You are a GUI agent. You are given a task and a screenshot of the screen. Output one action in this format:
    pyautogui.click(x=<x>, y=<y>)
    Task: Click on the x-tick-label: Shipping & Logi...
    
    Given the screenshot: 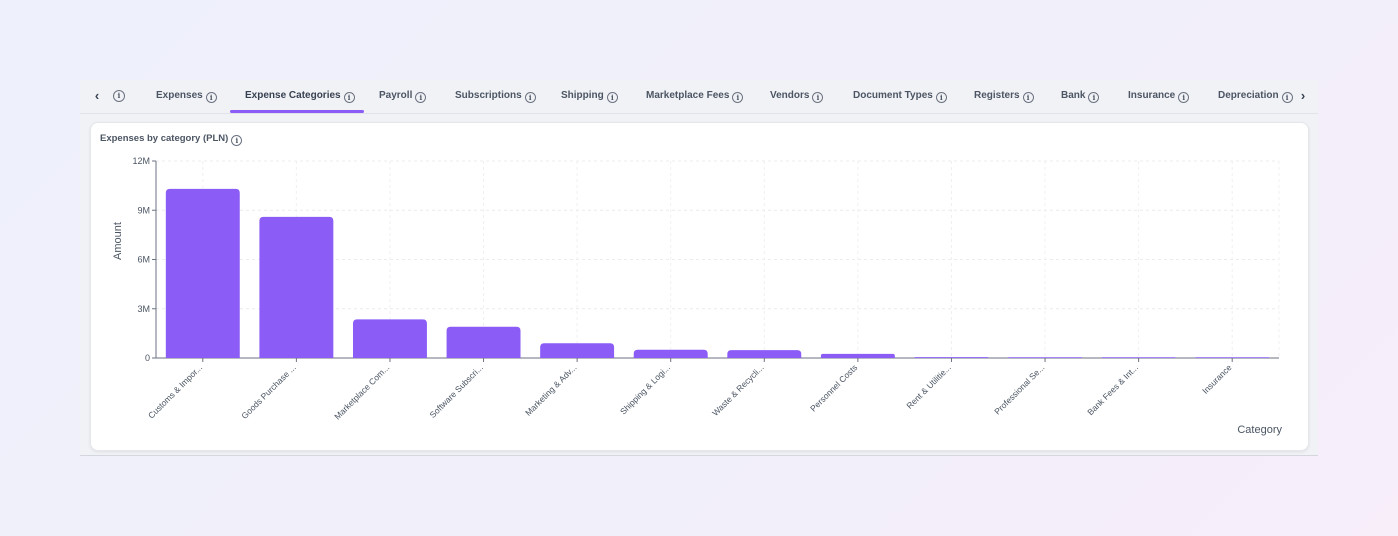 What is the action you would take?
    pyautogui.click(x=645, y=389)
    